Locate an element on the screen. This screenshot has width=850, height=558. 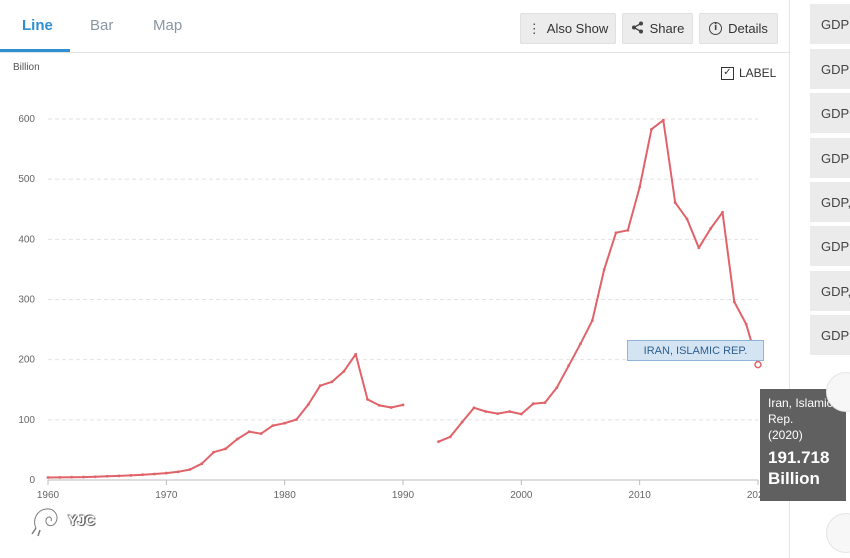
label-checkbox-icon: ✓ is located at coordinates (727, 73).